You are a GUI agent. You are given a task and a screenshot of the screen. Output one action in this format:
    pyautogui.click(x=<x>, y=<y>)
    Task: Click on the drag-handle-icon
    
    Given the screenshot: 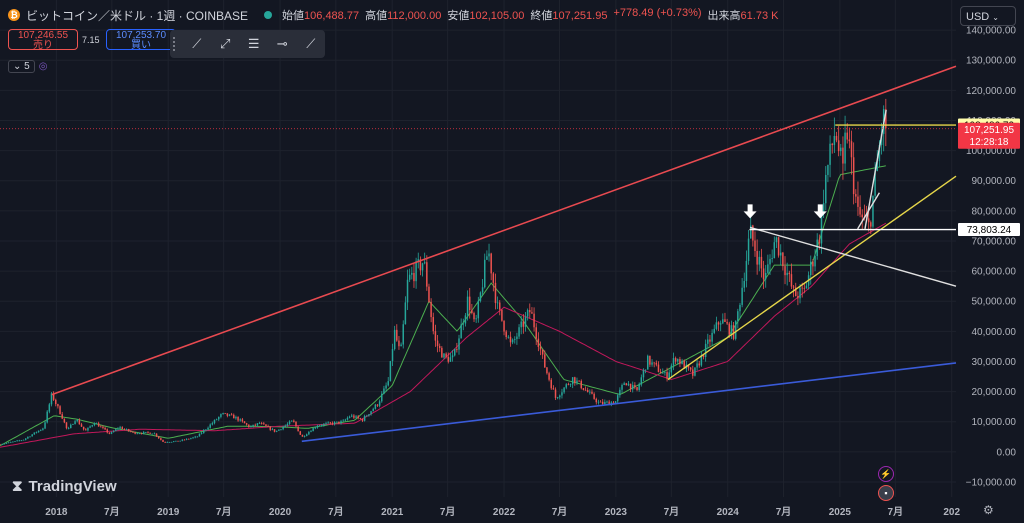 What is the action you would take?
    pyautogui.click(x=176, y=44)
    